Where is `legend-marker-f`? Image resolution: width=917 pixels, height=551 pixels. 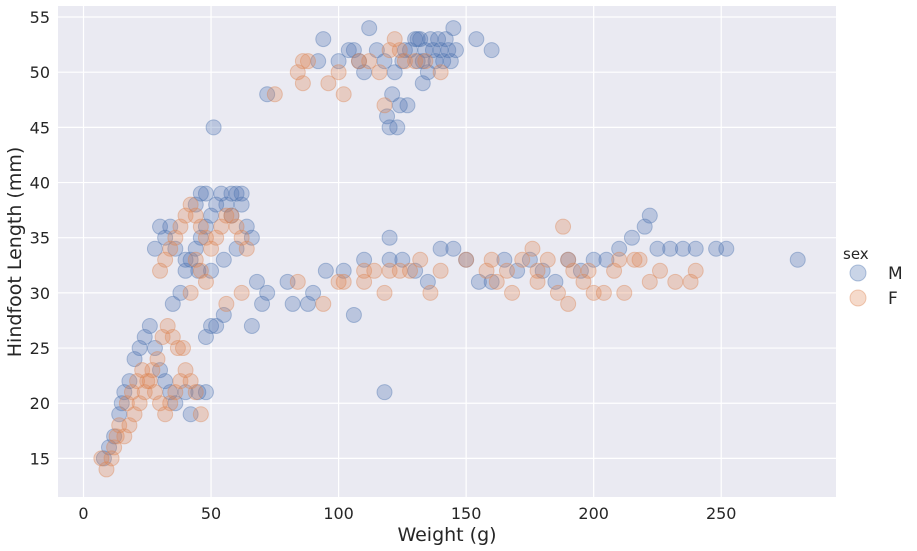 legend-marker-f is located at coordinates (858, 298).